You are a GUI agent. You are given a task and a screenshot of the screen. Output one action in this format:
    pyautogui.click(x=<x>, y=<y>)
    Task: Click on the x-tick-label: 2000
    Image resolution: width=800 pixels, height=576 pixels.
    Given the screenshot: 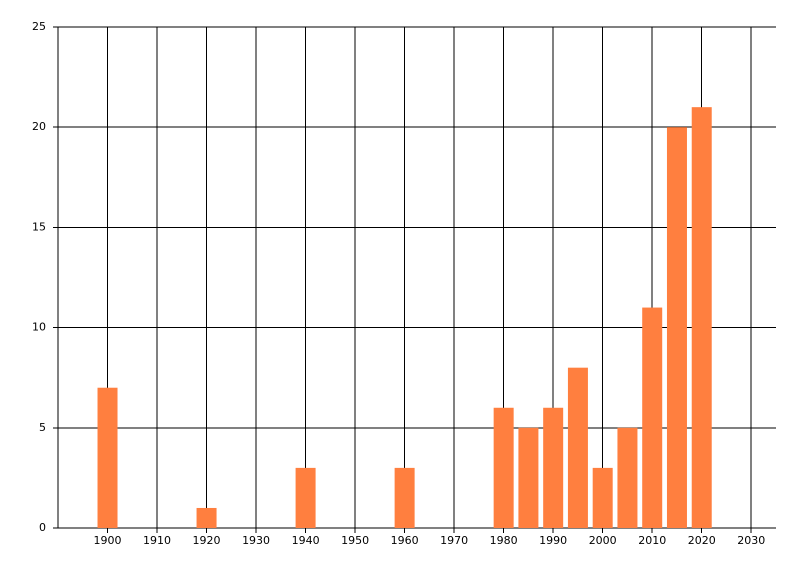 What is the action you would take?
    pyautogui.click(x=603, y=540)
    